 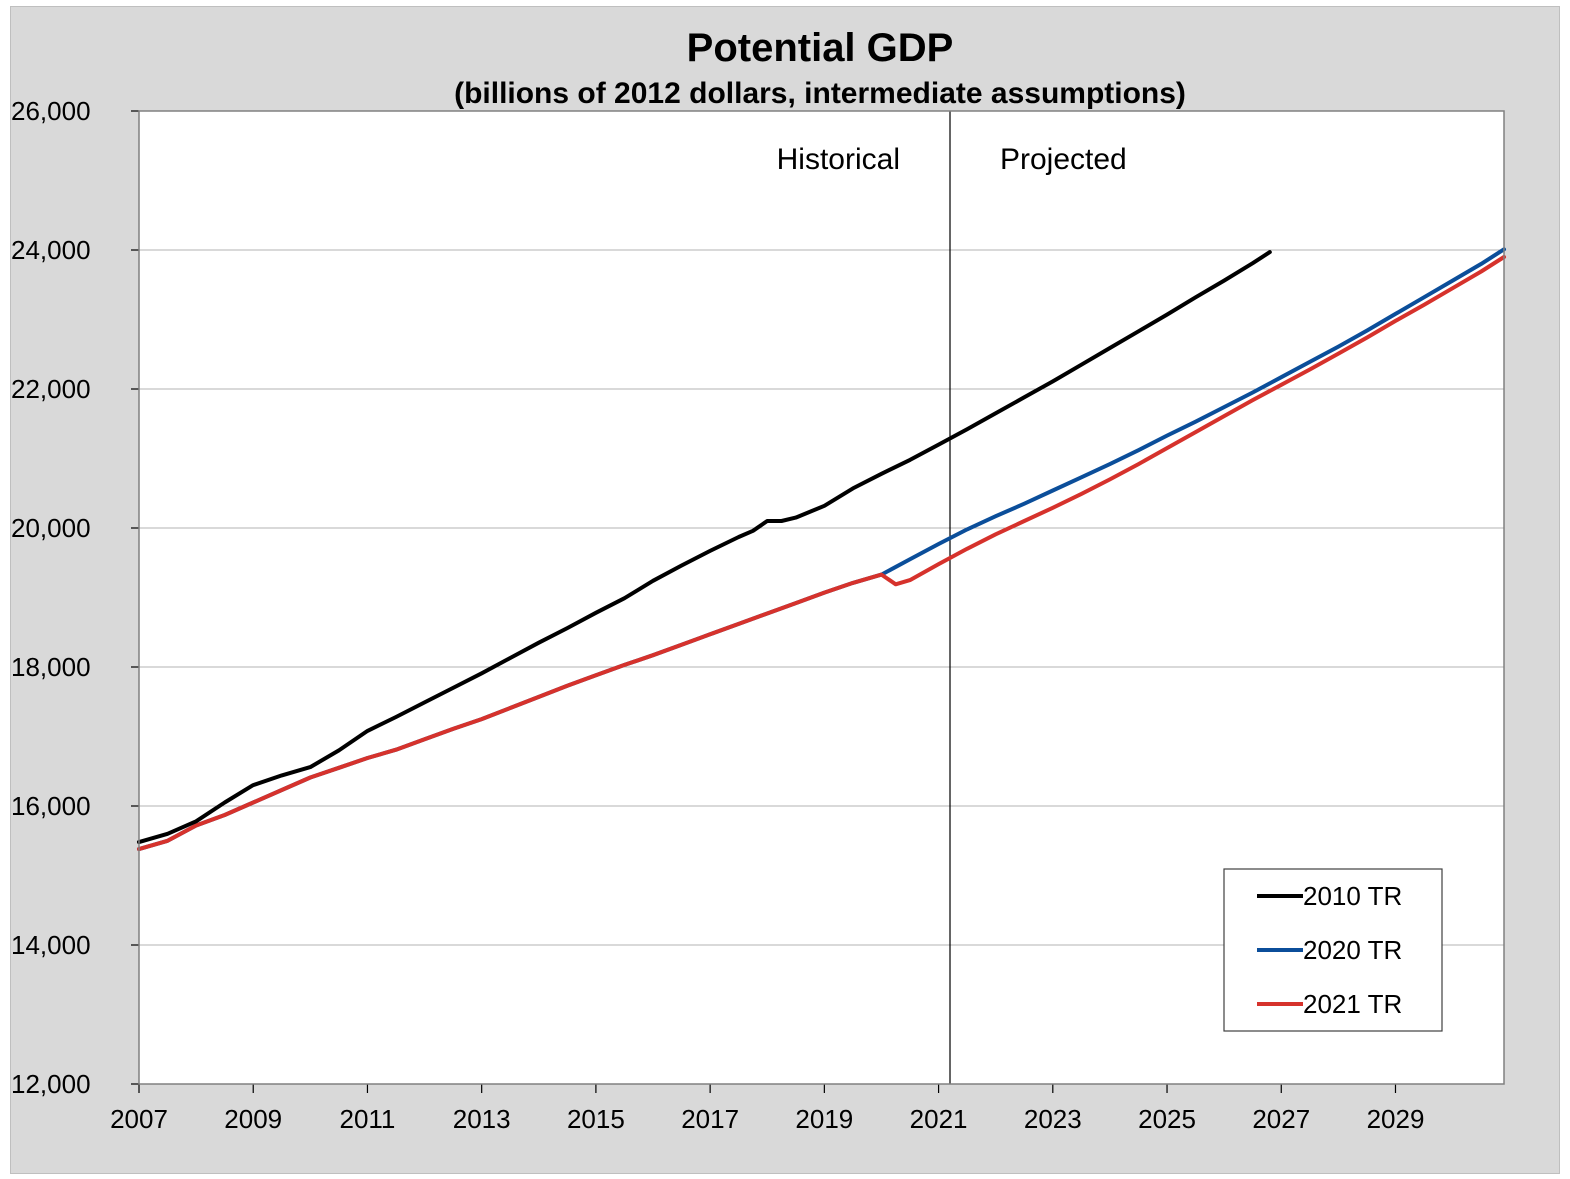 What do you see at coordinates (838, 159) in the screenshot?
I see `historical-label: Historical` at bounding box center [838, 159].